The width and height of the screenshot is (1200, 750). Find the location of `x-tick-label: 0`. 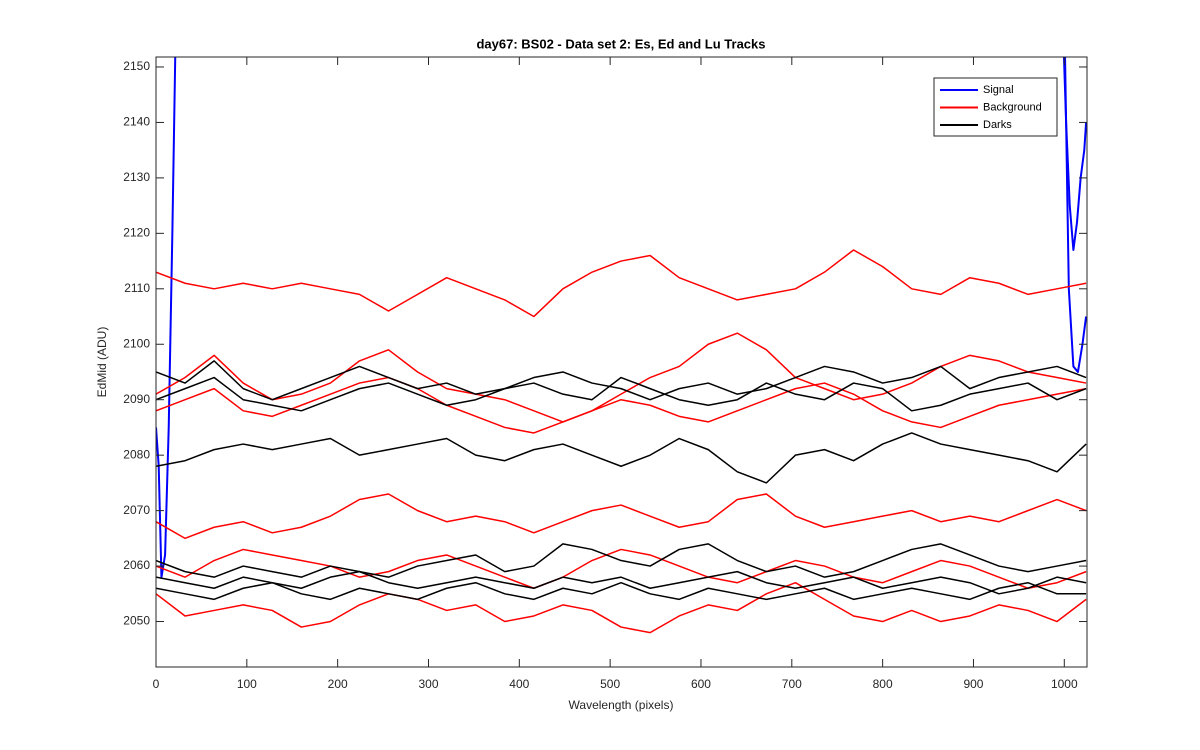

x-tick-label: 0 is located at coordinates (156, 684).